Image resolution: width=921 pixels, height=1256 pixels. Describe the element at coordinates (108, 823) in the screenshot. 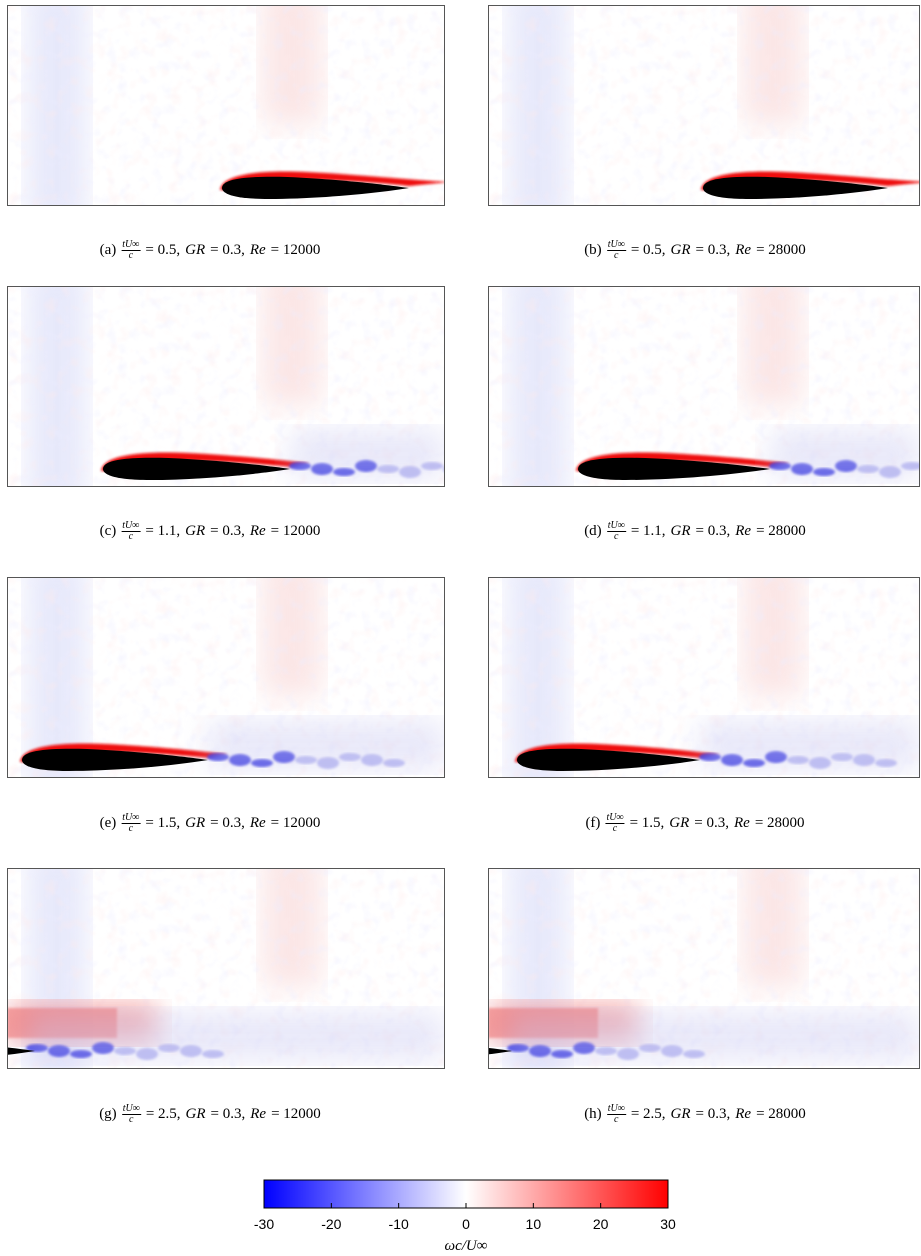

I see `caption-text: (e)` at that location.